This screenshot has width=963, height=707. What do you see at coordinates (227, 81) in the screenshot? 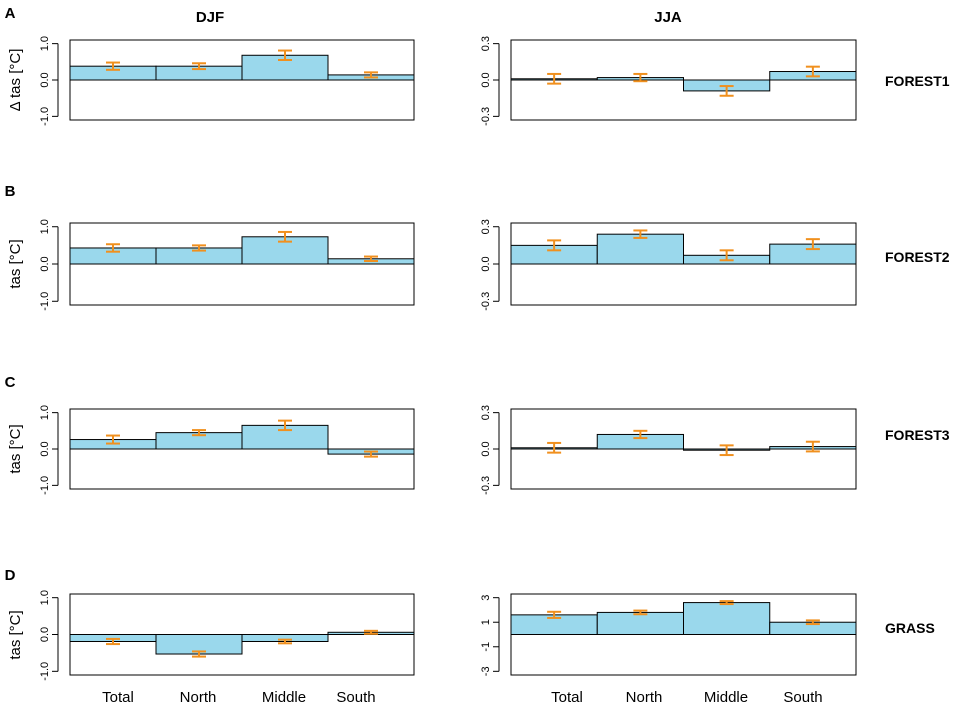
I see `panel-forest1-djf: -1.0 0.0 1.0` at bounding box center [227, 81].